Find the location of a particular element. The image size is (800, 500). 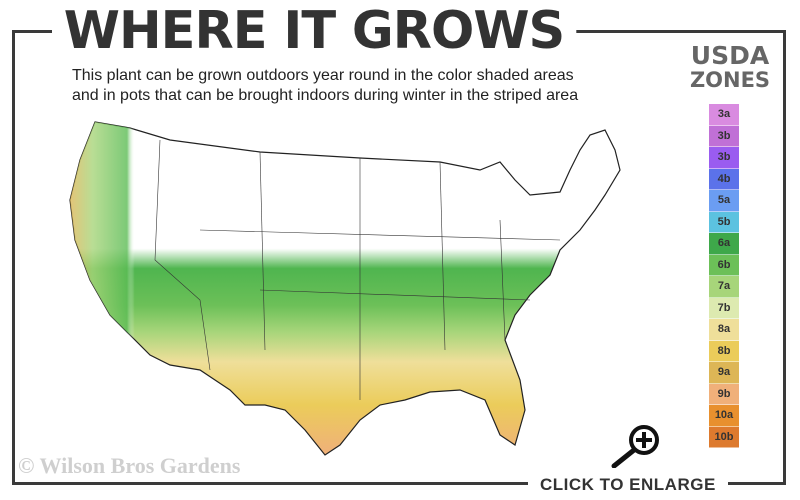

legend-zone-5b: 5b is located at coordinates (724, 222).